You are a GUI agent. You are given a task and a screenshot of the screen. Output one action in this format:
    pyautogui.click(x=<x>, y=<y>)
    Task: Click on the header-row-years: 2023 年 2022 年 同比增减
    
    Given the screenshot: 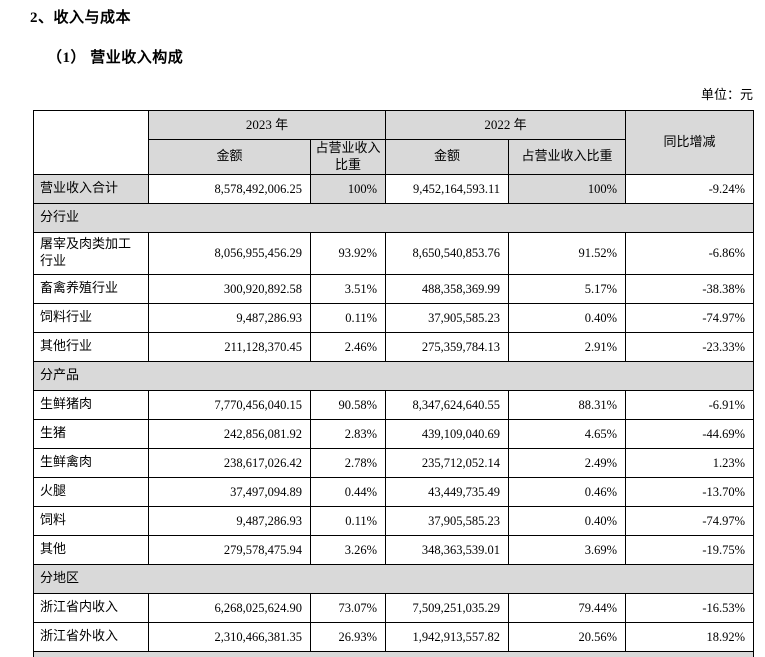 What is the action you would take?
    pyautogui.click(x=394, y=142)
    